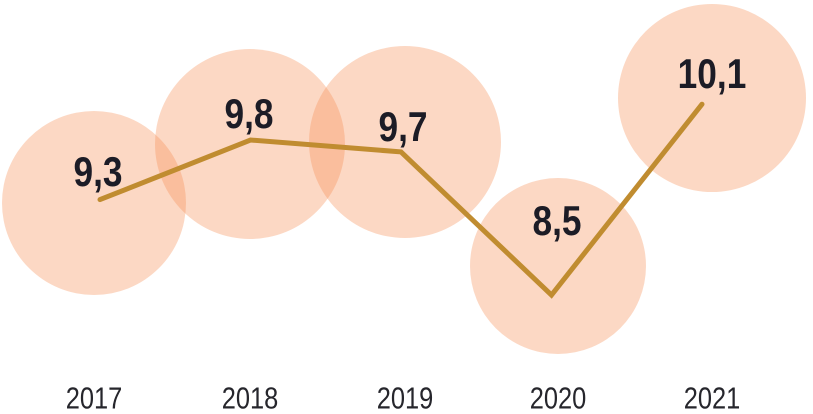 The width and height of the screenshot is (813, 414). Describe the element at coordinates (558, 397) in the screenshot. I see `year-label-2020: 2020` at that location.